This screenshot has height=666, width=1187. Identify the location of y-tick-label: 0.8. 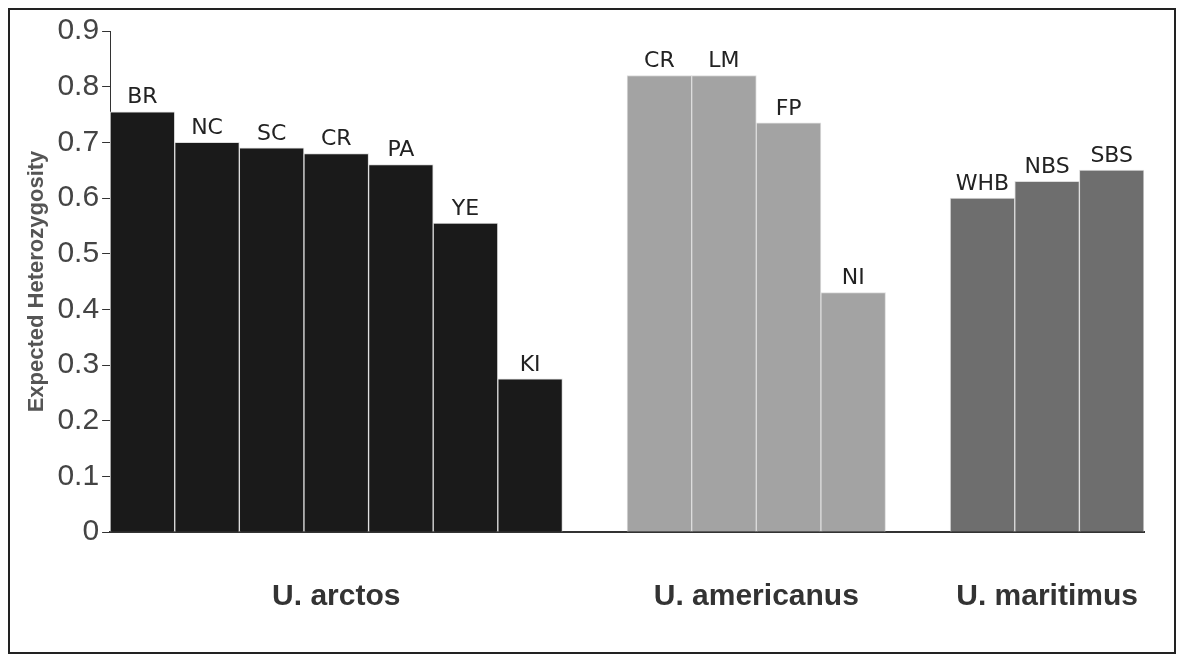
(78, 84).